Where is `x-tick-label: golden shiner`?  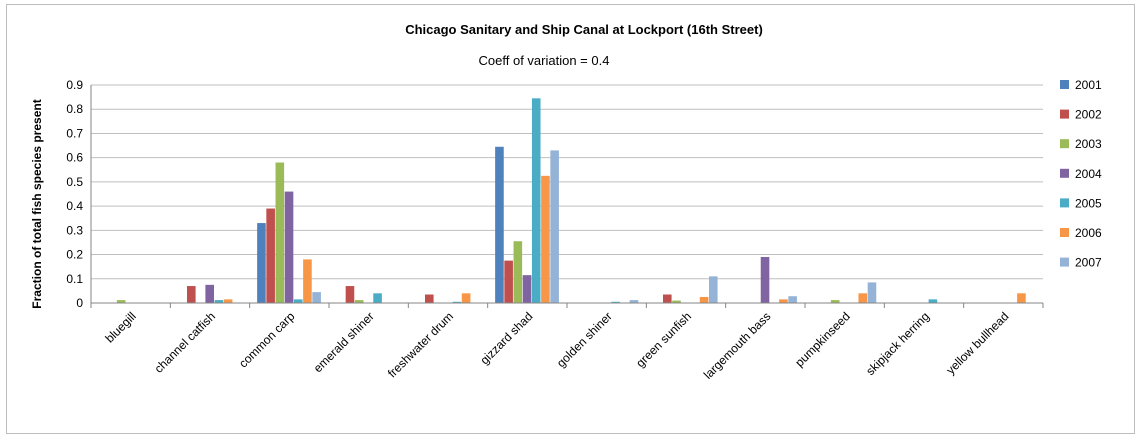 x-tick-label: golden shiner is located at coordinates (584, 339).